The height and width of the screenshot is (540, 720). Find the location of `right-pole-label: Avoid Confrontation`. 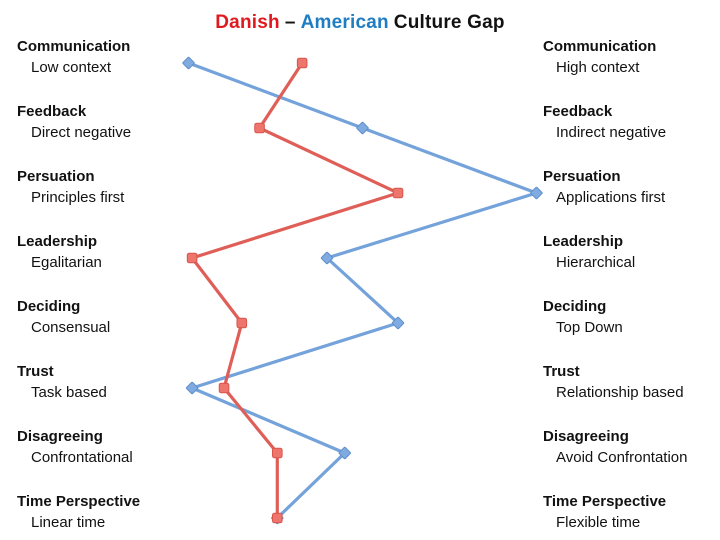

right-pole-label: Avoid Confrontation is located at coordinates (622, 457).